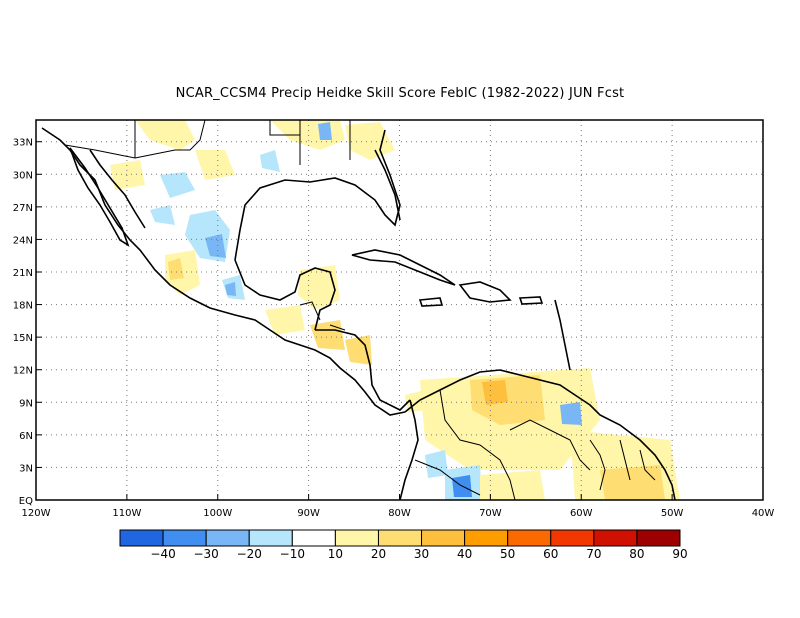 This screenshot has width=800, height=618. What do you see at coordinates (679, 554) in the screenshot?
I see `colorbar-label: 90` at bounding box center [679, 554].